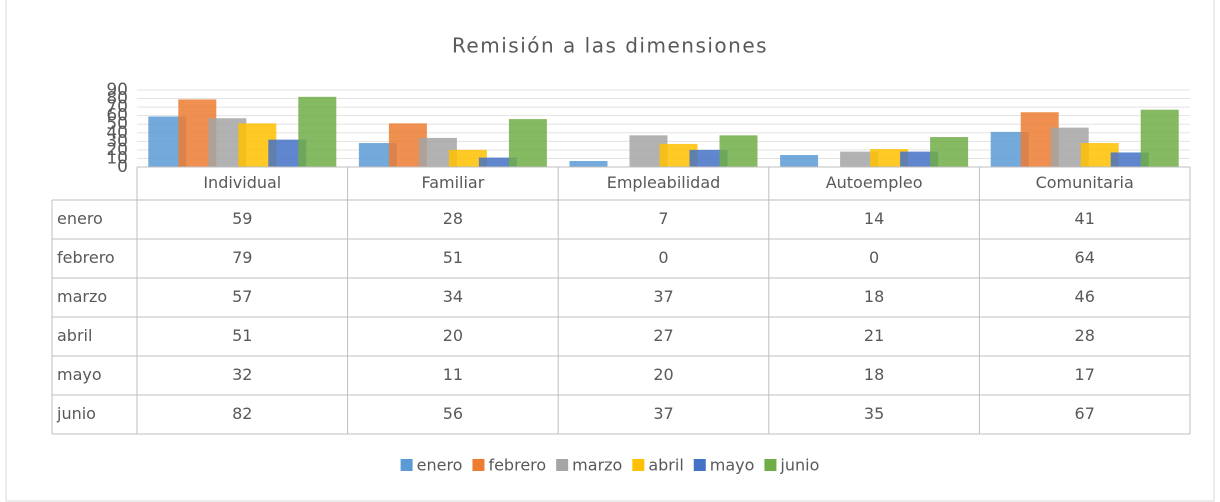  What do you see at coordinates (1085, 374) in the screenshot?
I see `table-cell: 17` at bounding box center [1085, 374].